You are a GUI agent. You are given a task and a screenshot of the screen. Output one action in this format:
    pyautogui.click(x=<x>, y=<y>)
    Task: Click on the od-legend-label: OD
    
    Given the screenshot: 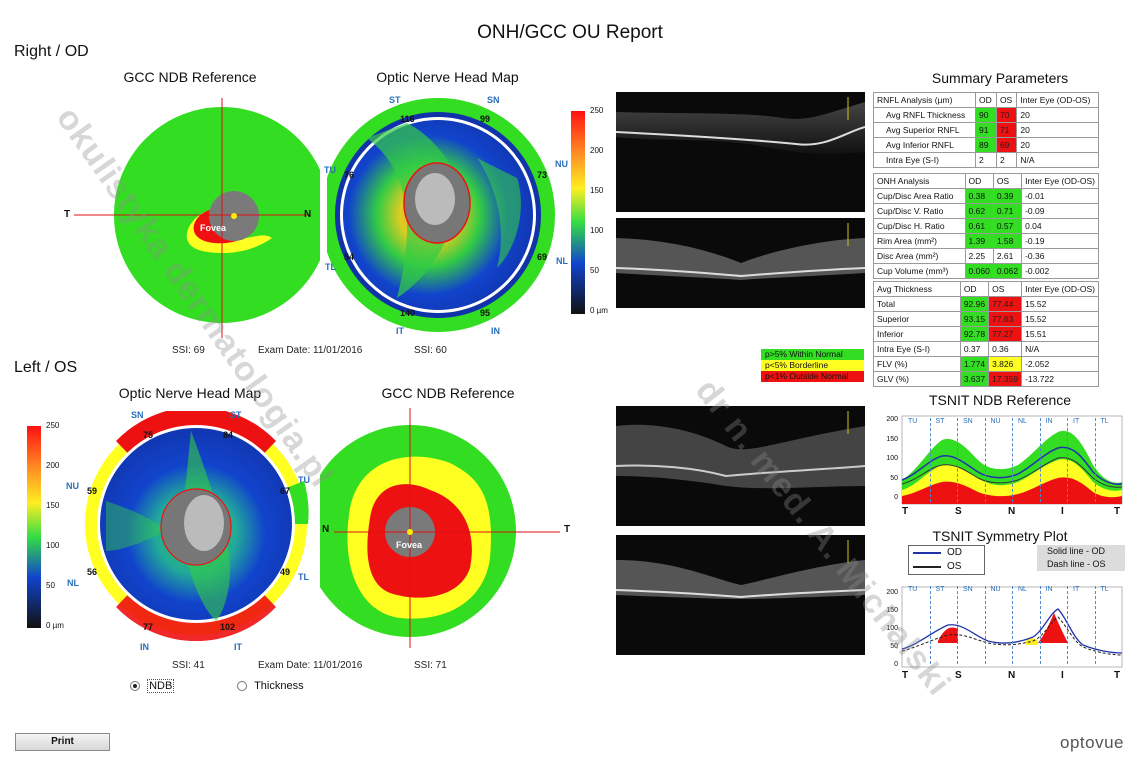 What is the action you would take?
    pyautogui.click(x=954, y=552)
    